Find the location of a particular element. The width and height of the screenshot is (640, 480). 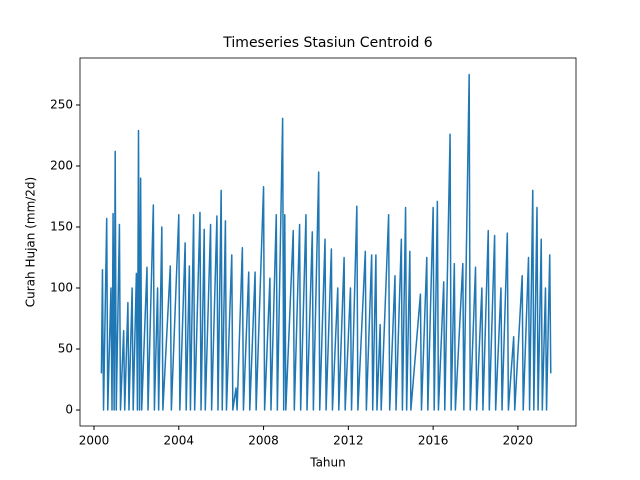

y-tick-label: 150 is located at coordinates (61, 226).